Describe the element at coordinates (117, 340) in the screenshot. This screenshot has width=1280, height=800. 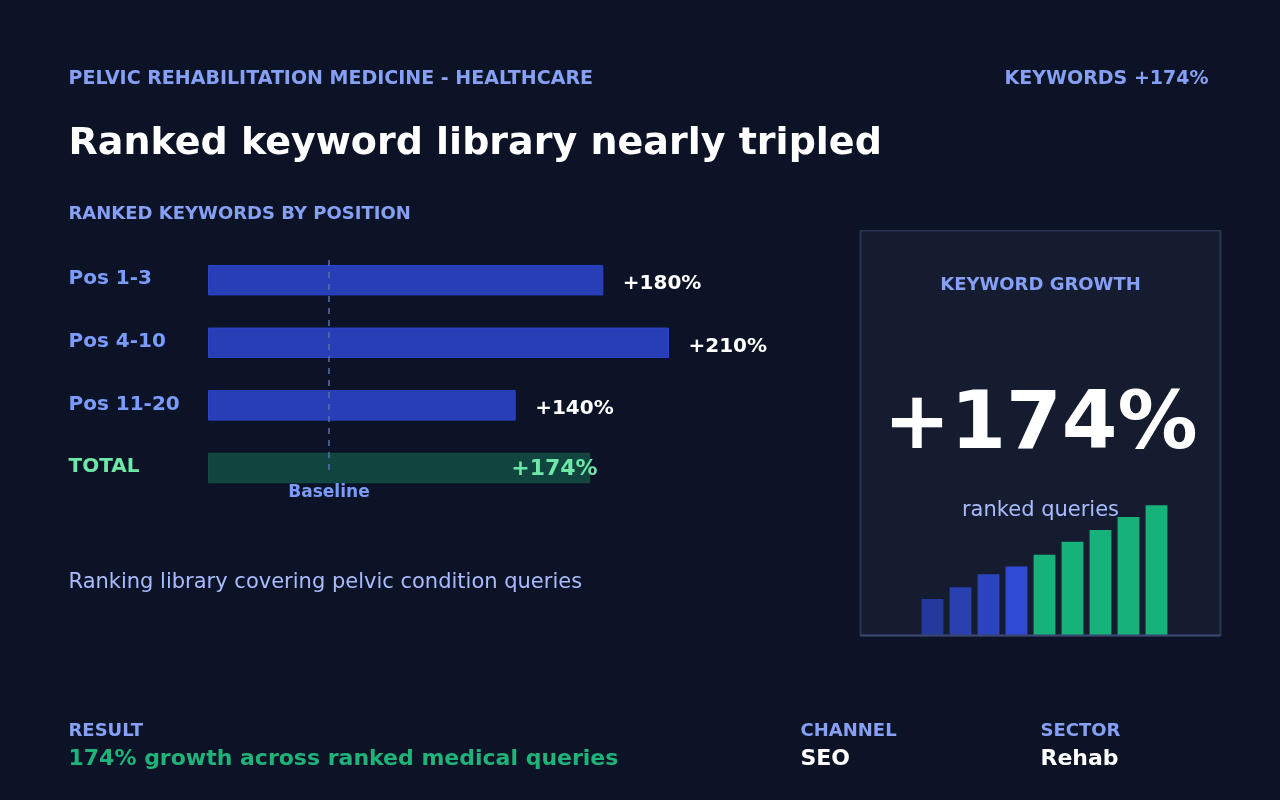
I see `category-label: Pos 4-10` at that location.